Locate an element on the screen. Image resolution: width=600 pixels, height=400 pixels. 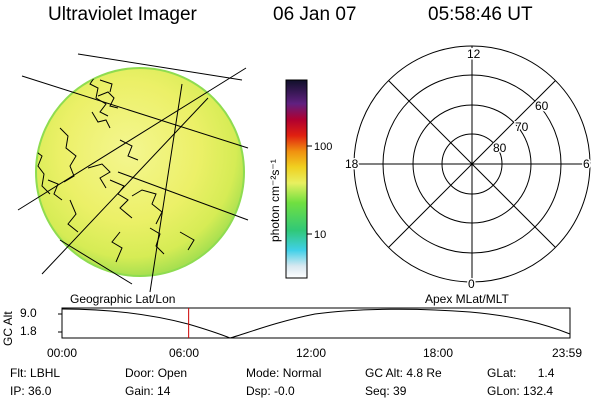
colorbar-unit-label: photon cm⁻²s⁻¹ is located at coordinates (276, 200).